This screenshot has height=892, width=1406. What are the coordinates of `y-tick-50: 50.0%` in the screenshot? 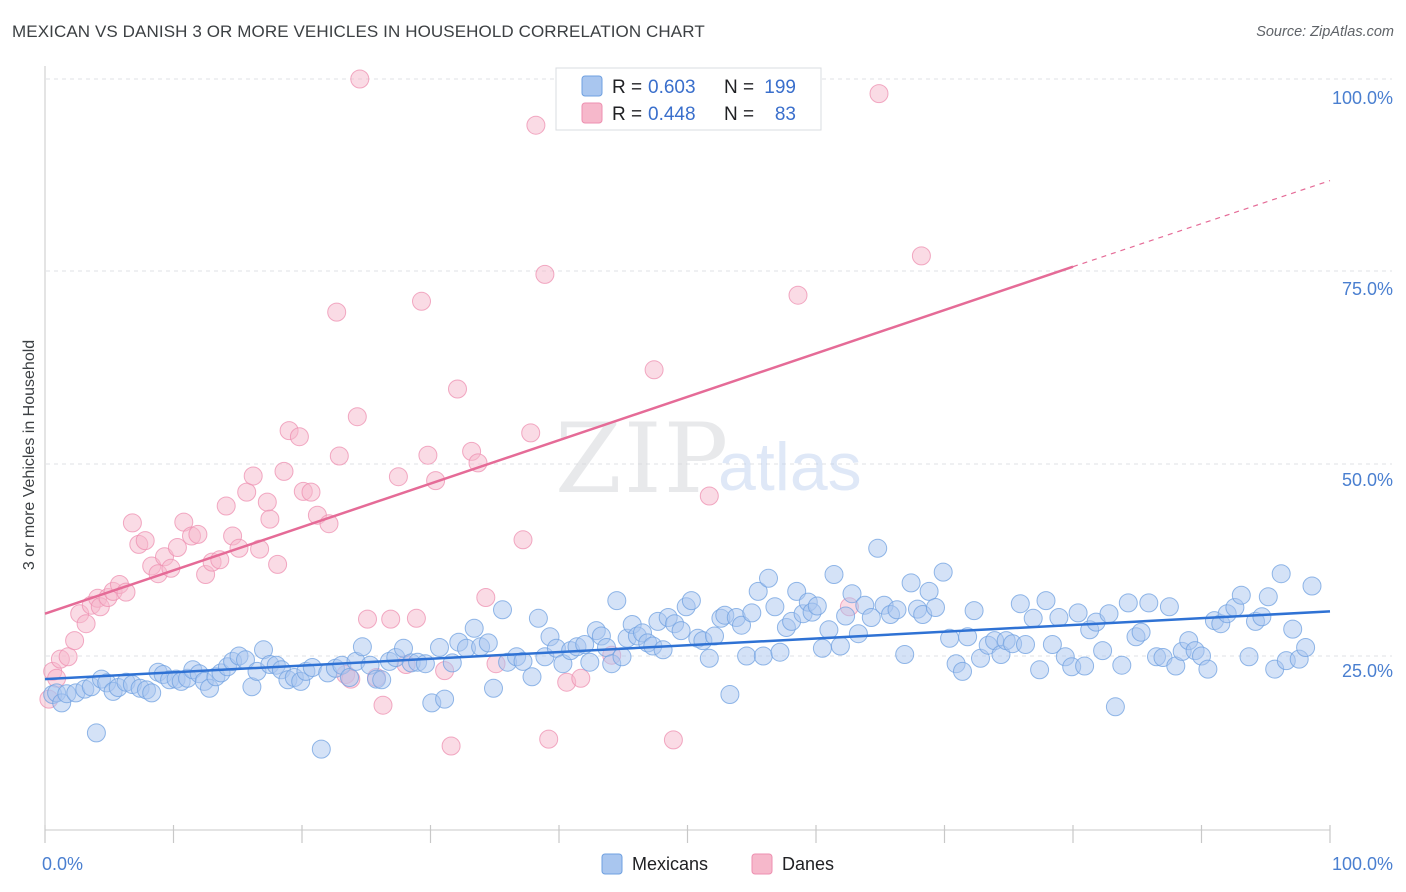 It's located at (1367, 480).